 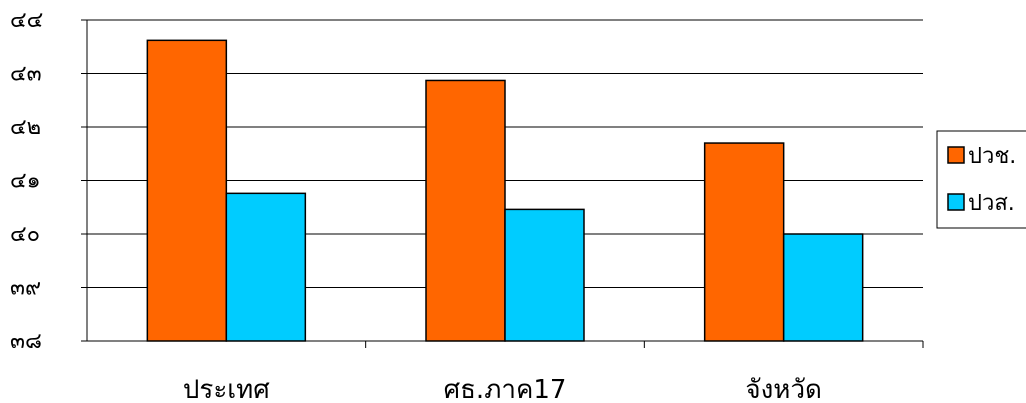 I want to click on x-category-label: ศธ.ภาค17, so click(x=505, y=389).